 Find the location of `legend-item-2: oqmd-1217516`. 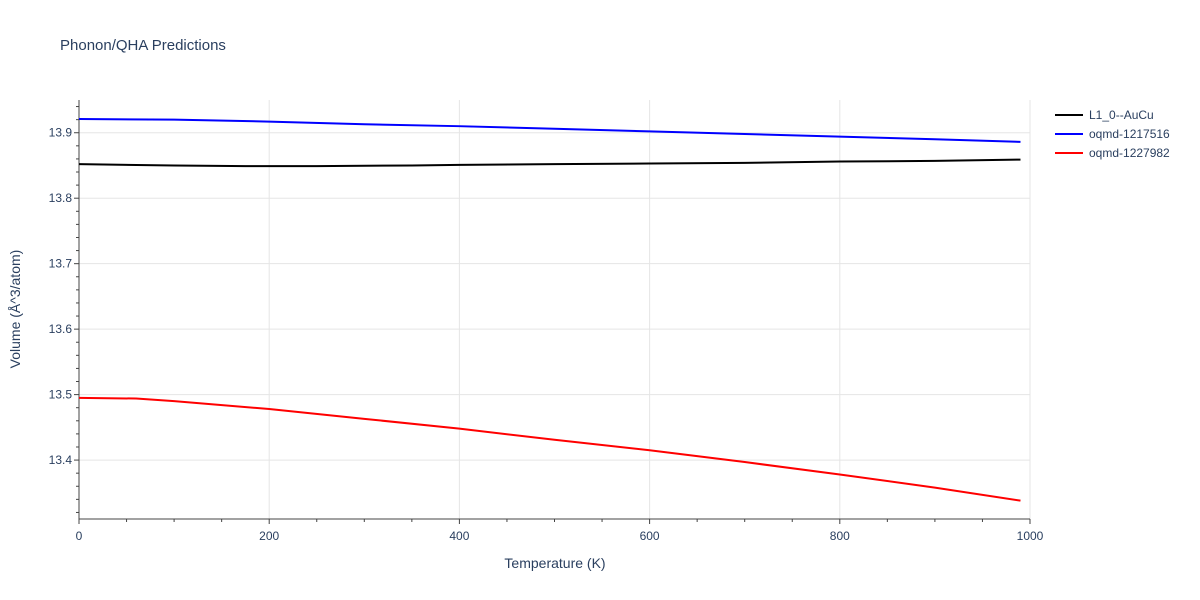

legend-item-2: oqmd-1217516 is located at coordinates (1112, 134).